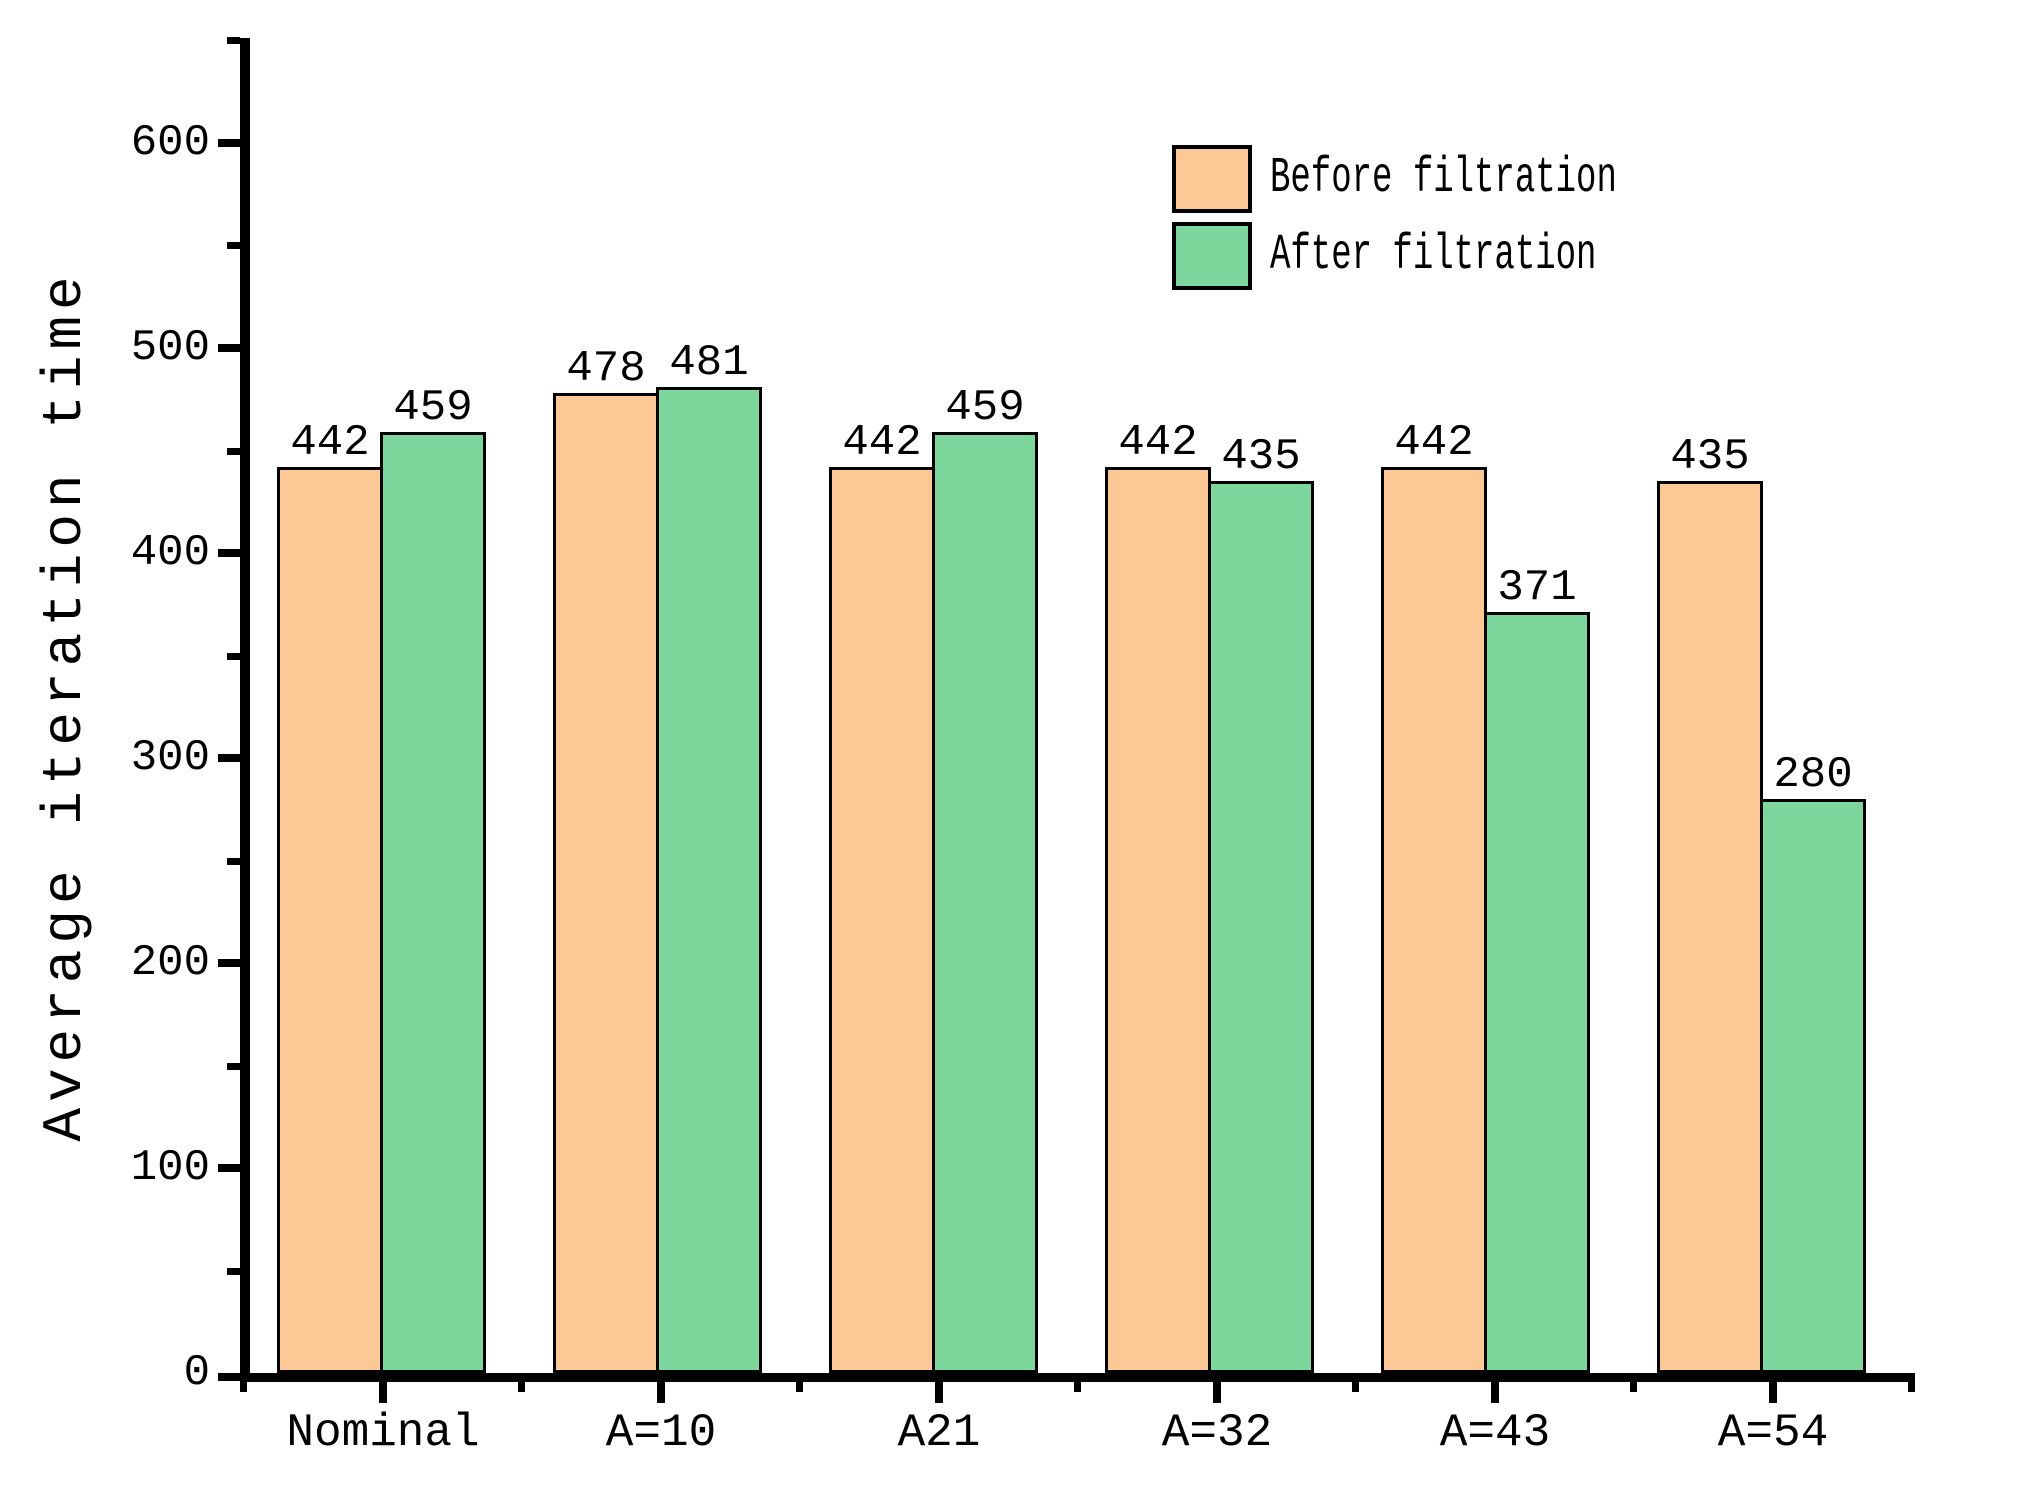 This screenshot has width=2023, height=1510. Describe the element at coordinates (606, 369) in the screenshot. I see `bar-value-label: 478` at that location.